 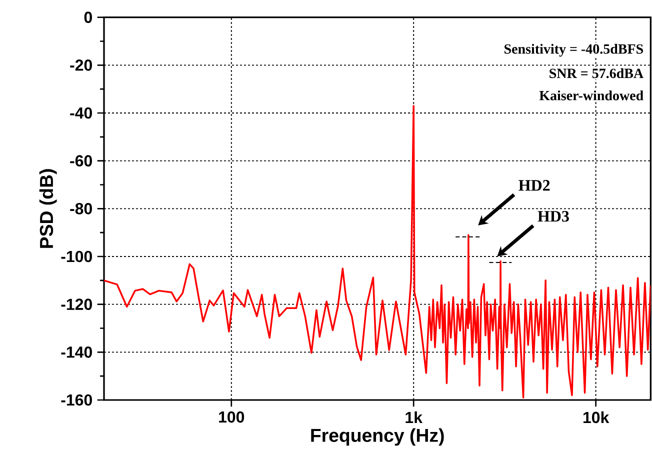 I want to click on x-tick-label: 10k, so click(x=596, y=417).